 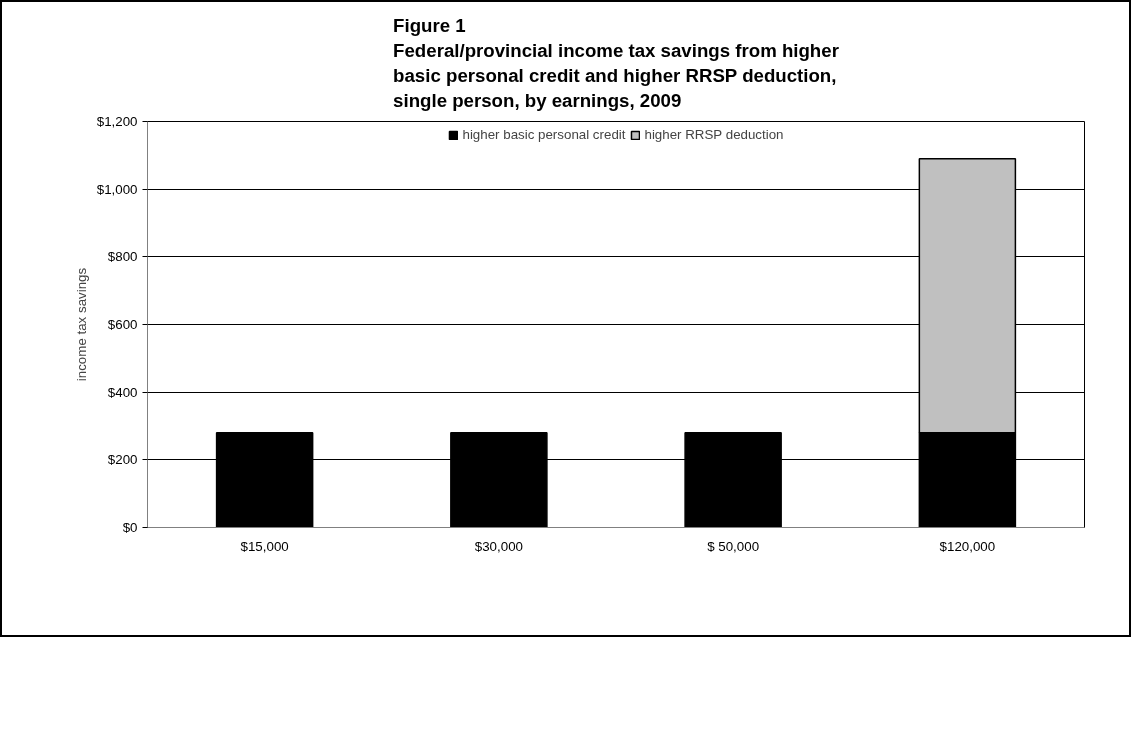 What do you see at coordinates (117, 121) in the screenshot?
I see `y-tick-label: $1,200` at bounding box center [117, 121].